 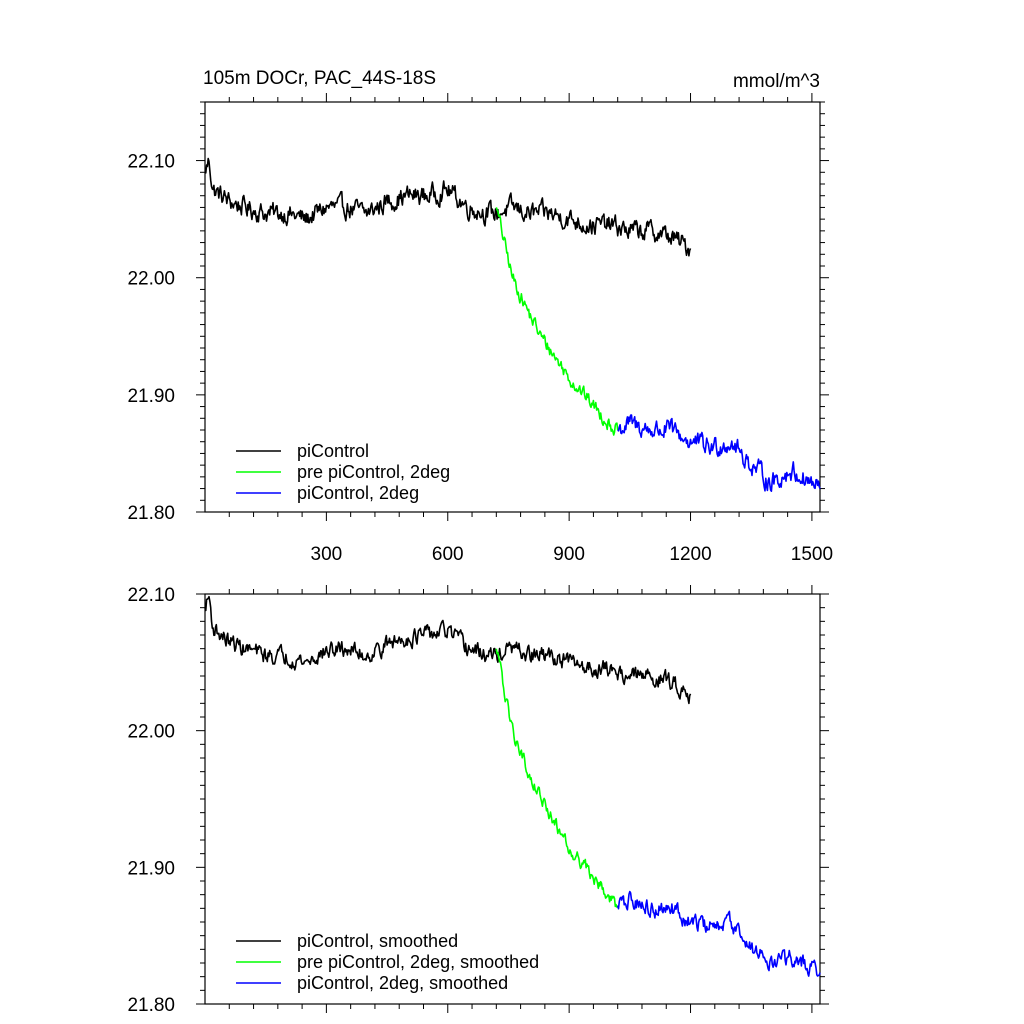 I want to click on x-tick-label: 600, so click(x=448, y=554).